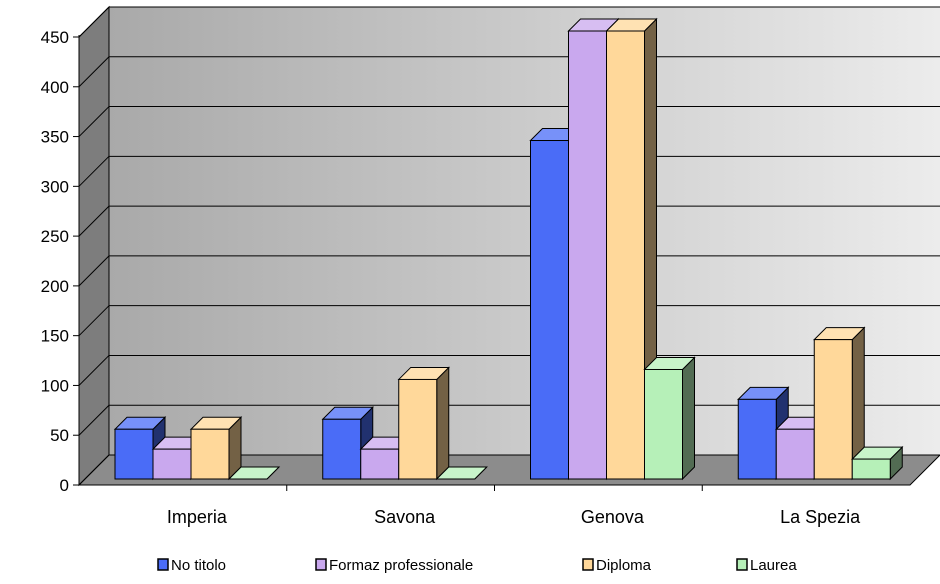  What do you see at coordinates (198, 565) in the screenshot?
I see `legend-label: No titolo` at bounding box center [198, 565].